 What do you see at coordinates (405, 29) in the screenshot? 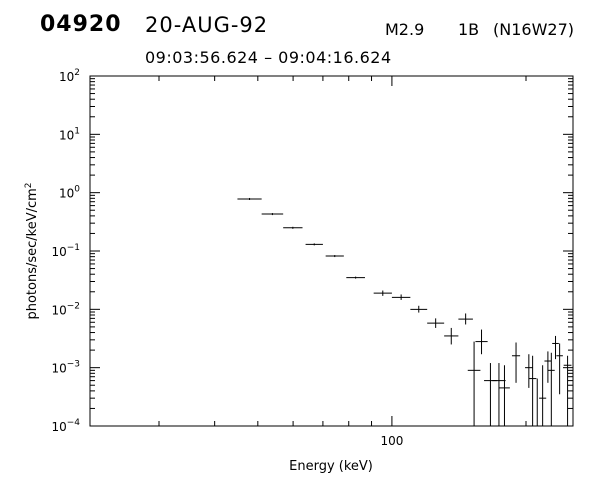
I see `flare-class: M2.9` at bounding box center [405, 29].